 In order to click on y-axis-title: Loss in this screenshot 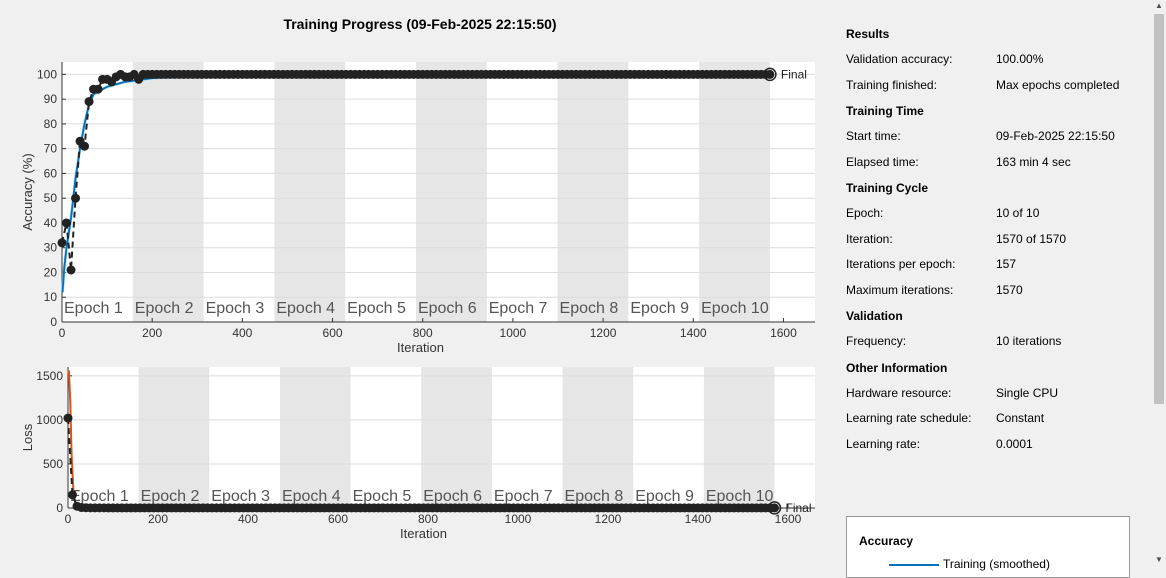, I will do `click(27, 437)`.